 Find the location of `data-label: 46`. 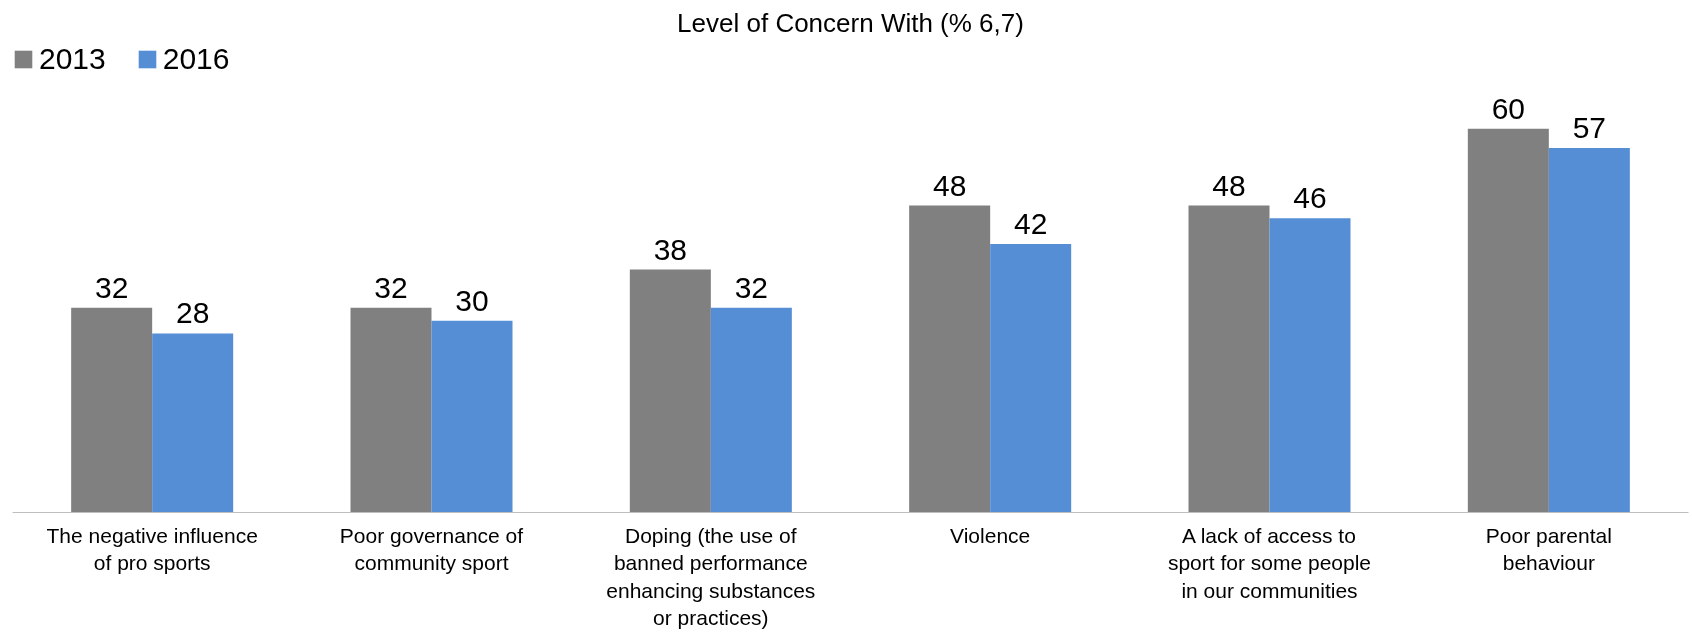

data-label: 46 is located at coordinates (1310, 198).